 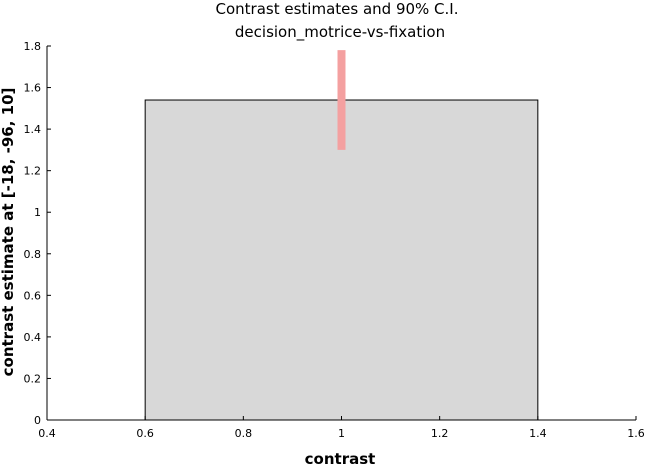 What do you see at coordinates (33, 254) in the screenshot?
I see `y-tick-label-4: 0.8` at bounding box center [33, 254].